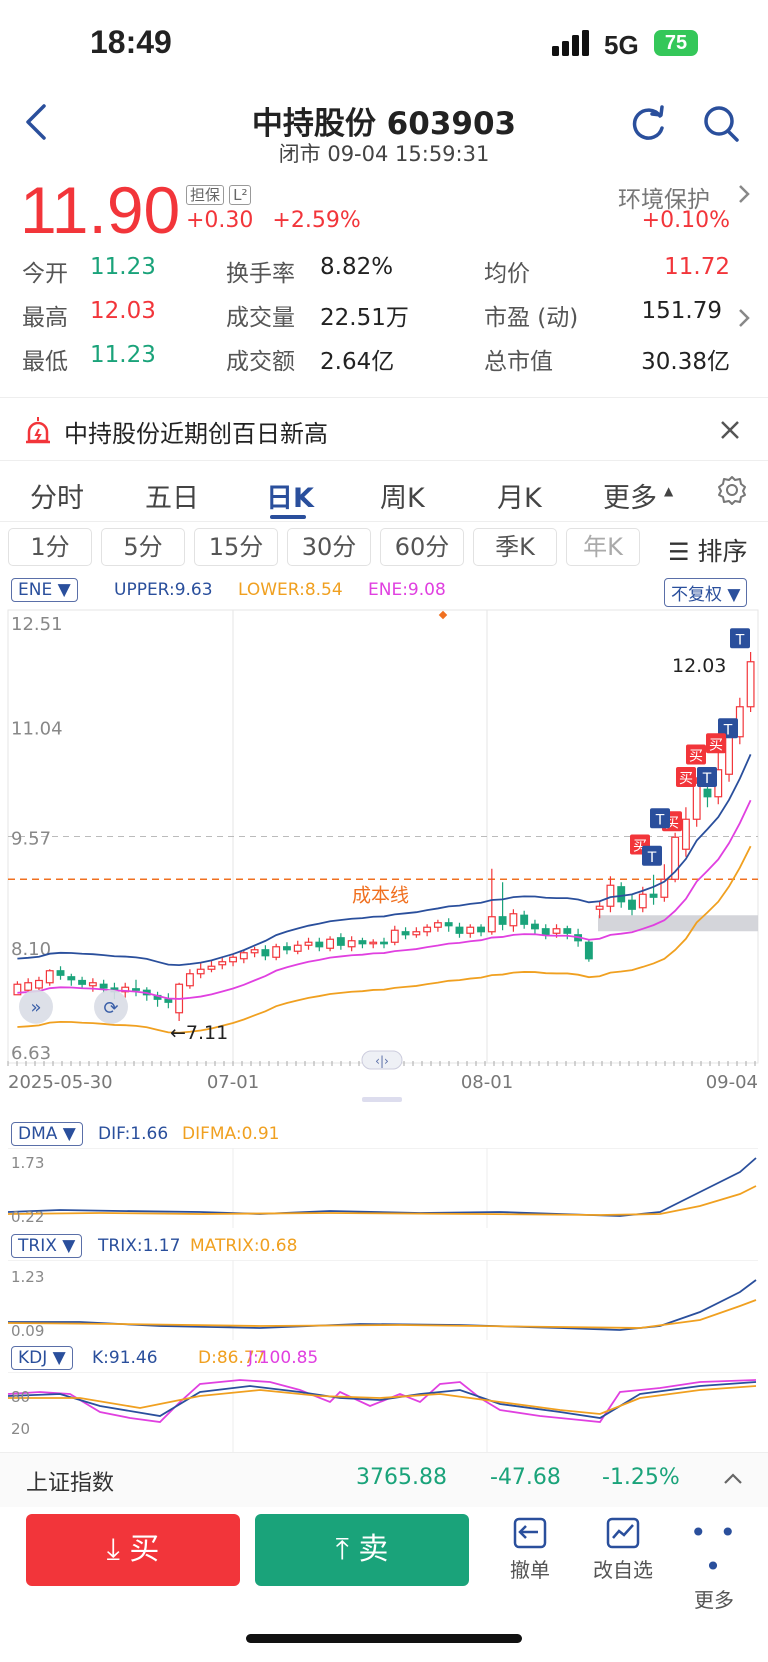  What do you see at coordinates (652, 855) in the screenshot?
I see `t-marker` at bounding box center [652, 855].